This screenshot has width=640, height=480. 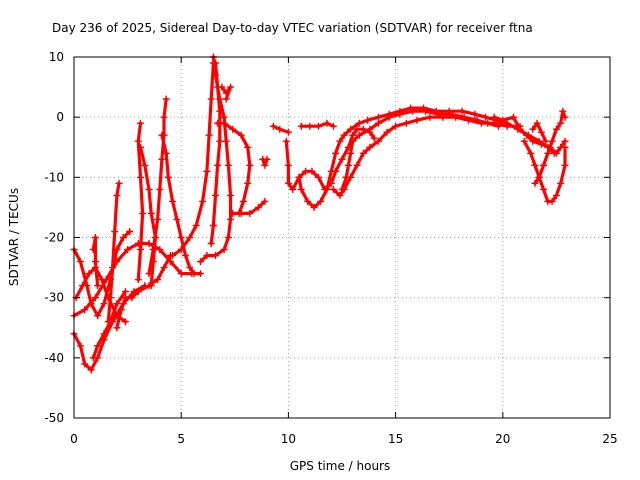 What do you see at coordinates (54, 237) in the screenshot?
I see `y-tick-labels: 10 0 -10 -20 -30 -40 -50` at bounding box center [54, 237].